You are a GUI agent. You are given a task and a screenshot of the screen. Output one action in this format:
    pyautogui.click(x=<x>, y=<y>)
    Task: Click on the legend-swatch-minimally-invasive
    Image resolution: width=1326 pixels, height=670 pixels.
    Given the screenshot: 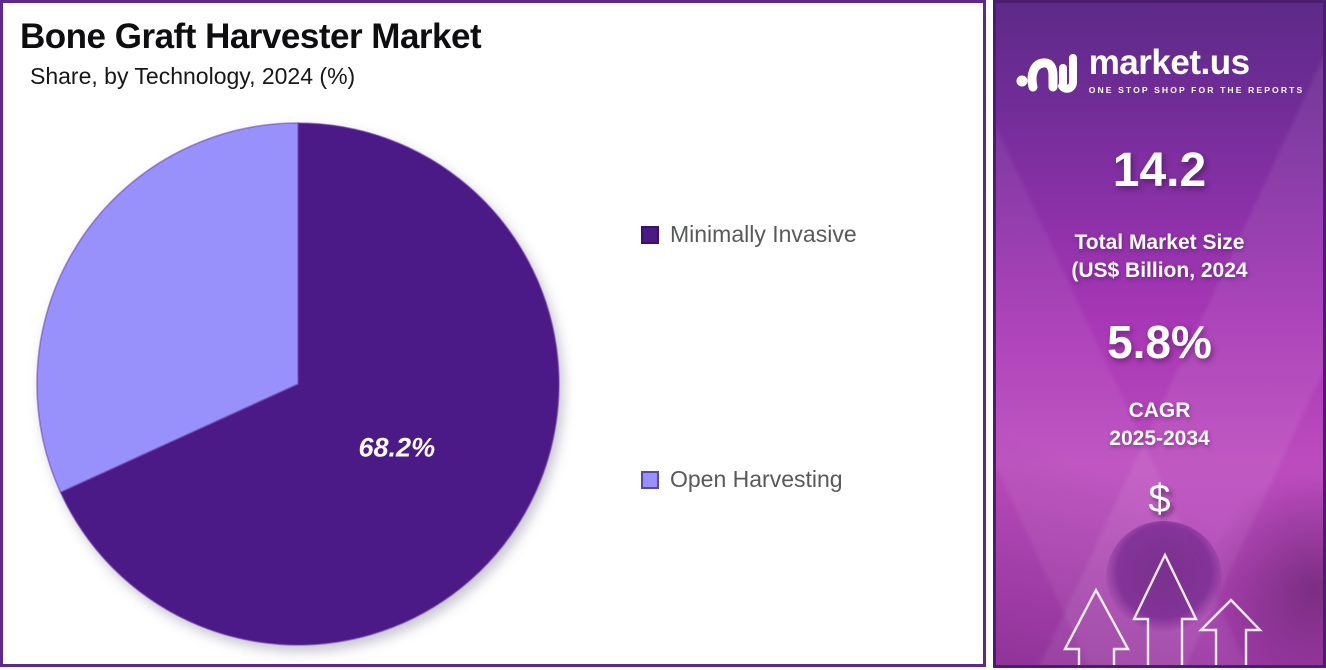 What is the action you would take?
    pyautogui.click(x=650, y=234)
    